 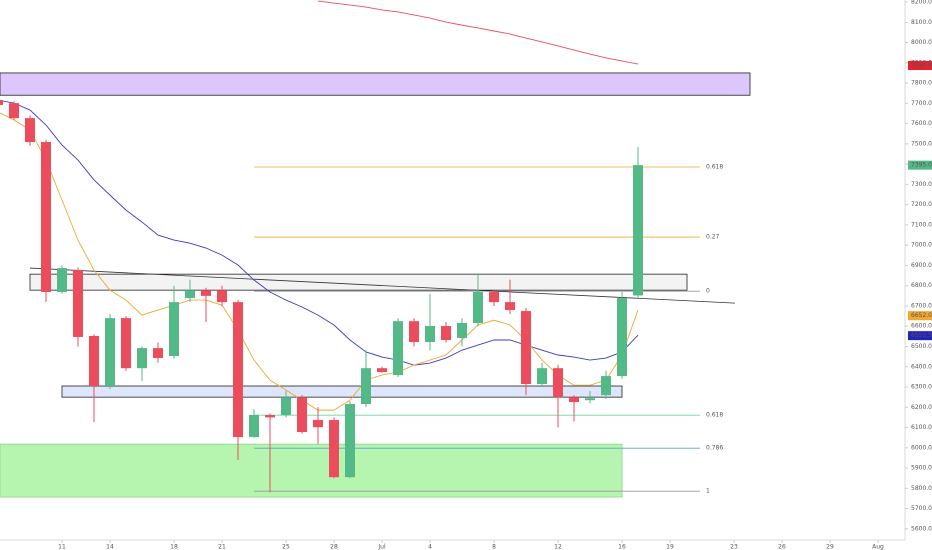 What do you see at coordinates (494, 547) in the screenshot?
I see `x-tick-label: 8` at bounding box center [494, 547].